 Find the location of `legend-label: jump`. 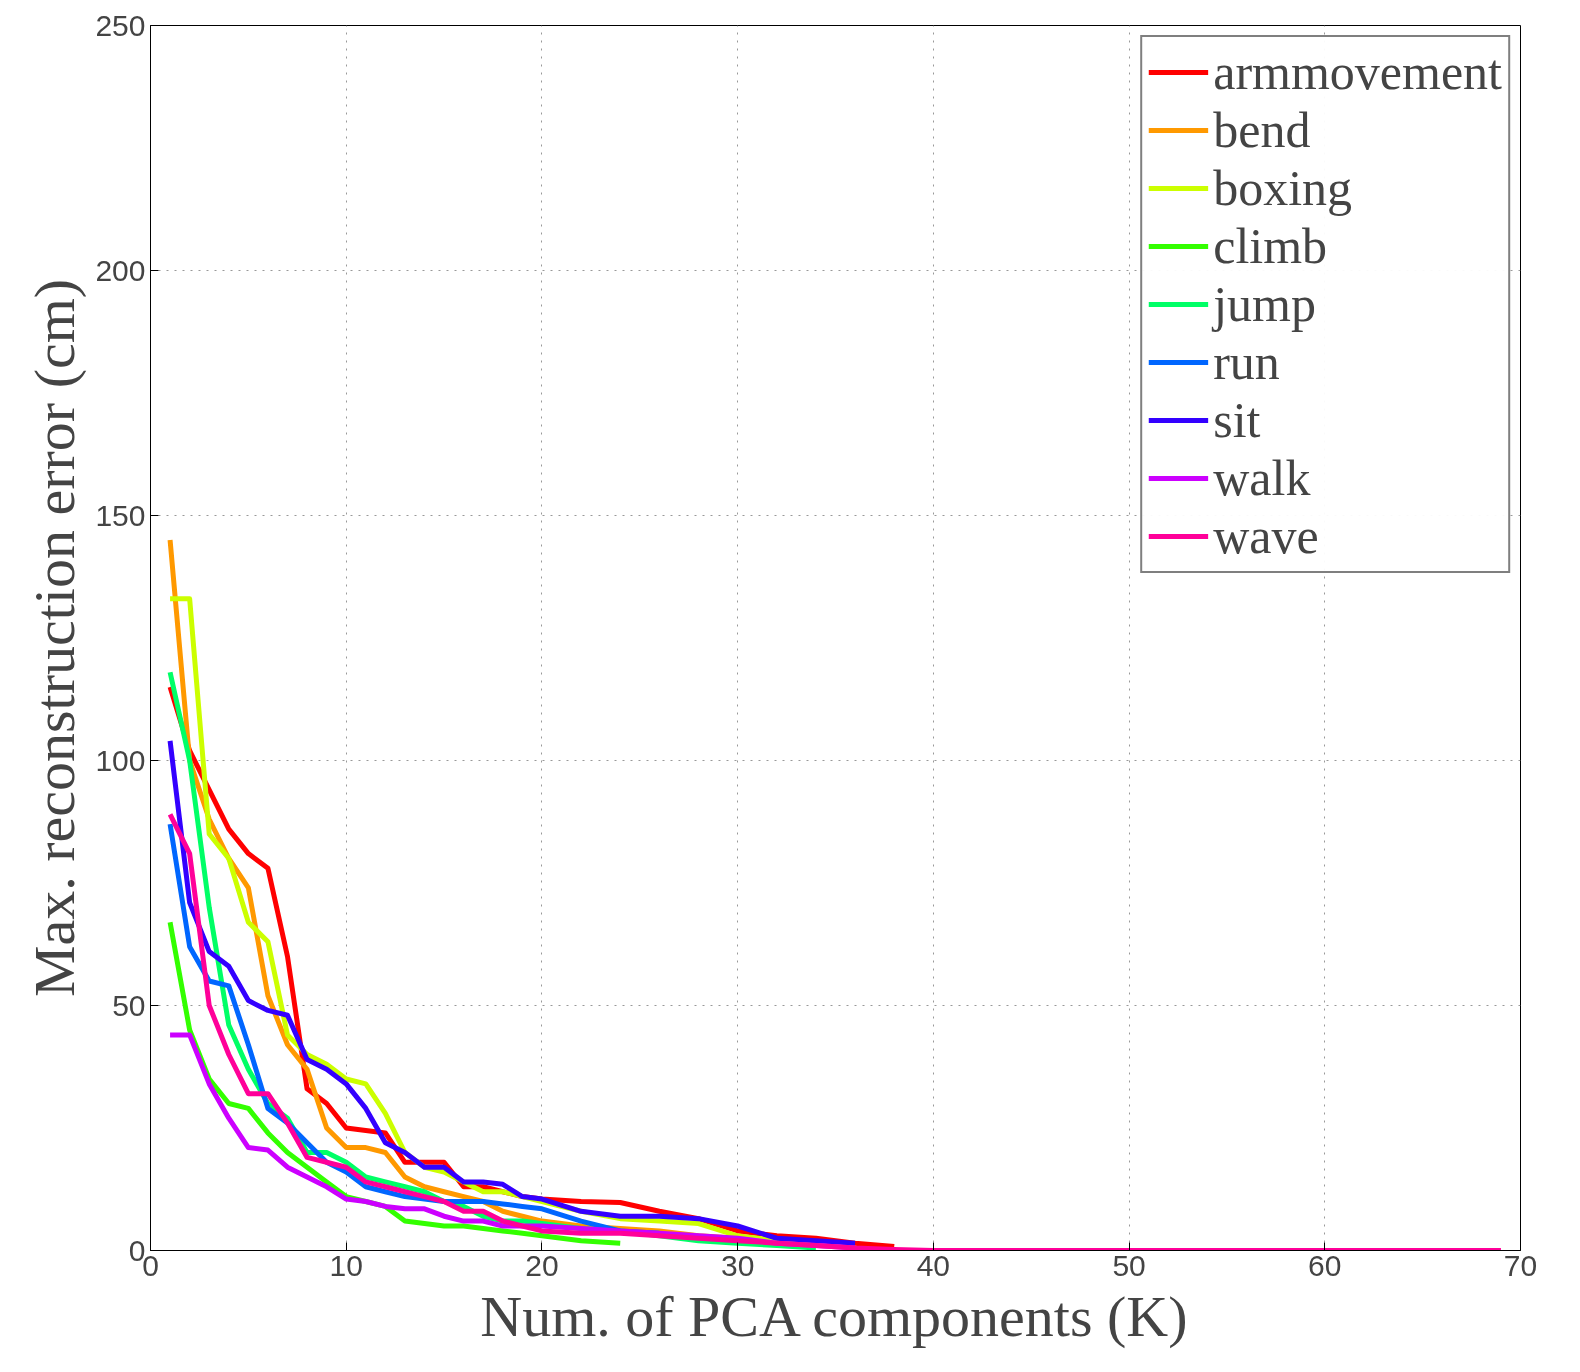

legend-label: jump is located at coordinates (1264, 304).